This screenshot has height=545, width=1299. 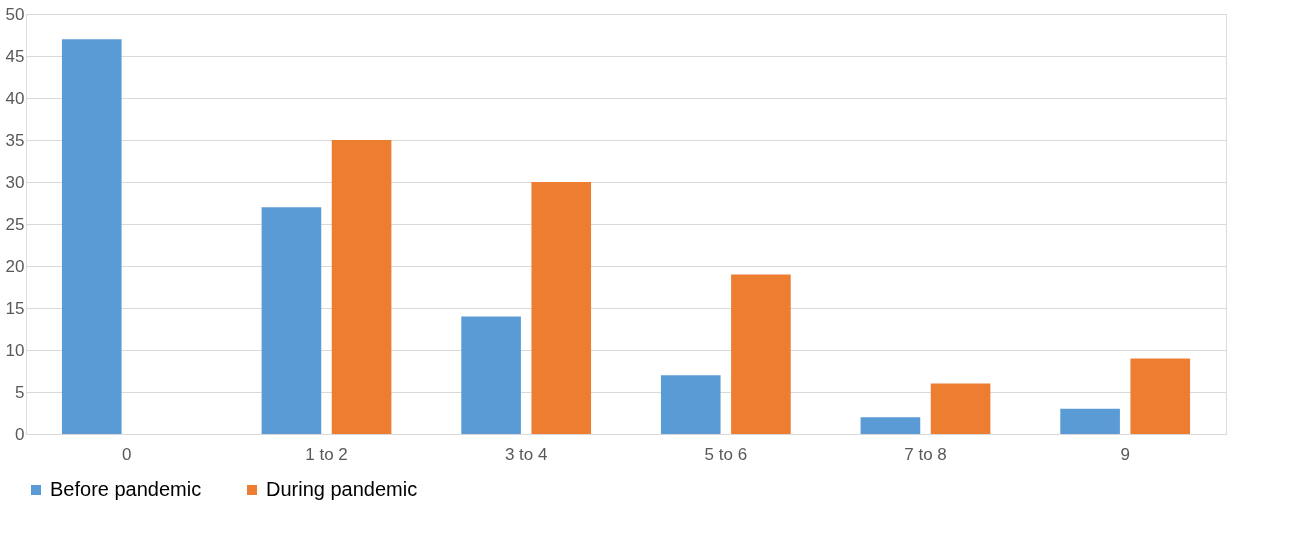 I want to click on y-tick-label: 45, so click(x=15, y=56).